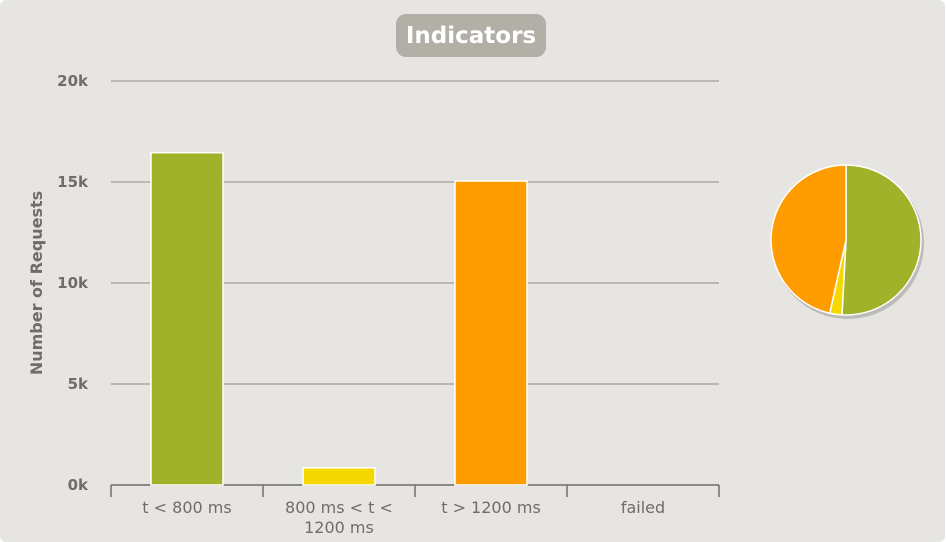 This screenshot has height=542, width=947. I want to click on chart-title: Indicators, so click(471, 35).